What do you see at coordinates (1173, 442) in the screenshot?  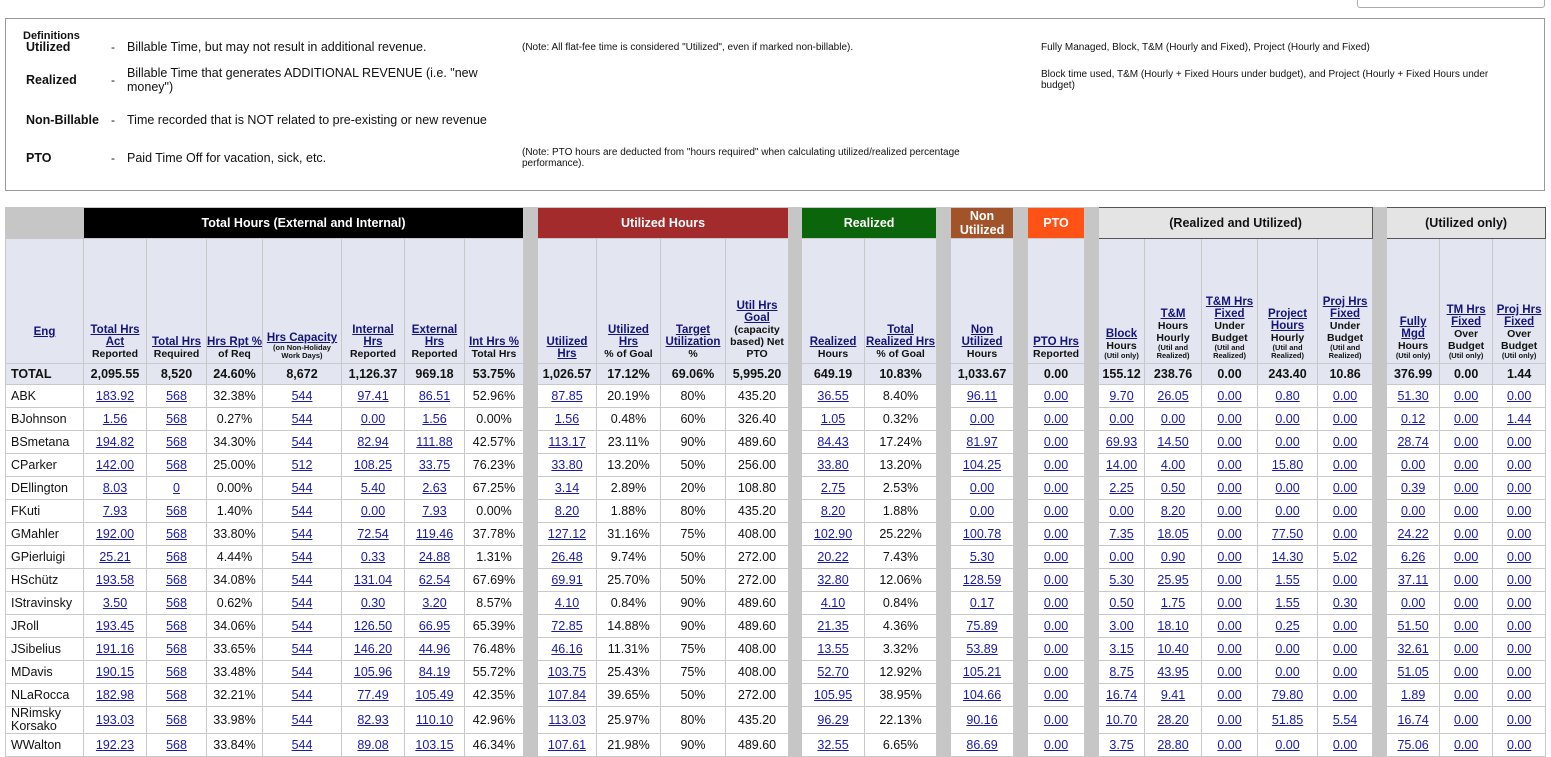 I see `hours-link: 14.50` at bounding box center [1173, 442].